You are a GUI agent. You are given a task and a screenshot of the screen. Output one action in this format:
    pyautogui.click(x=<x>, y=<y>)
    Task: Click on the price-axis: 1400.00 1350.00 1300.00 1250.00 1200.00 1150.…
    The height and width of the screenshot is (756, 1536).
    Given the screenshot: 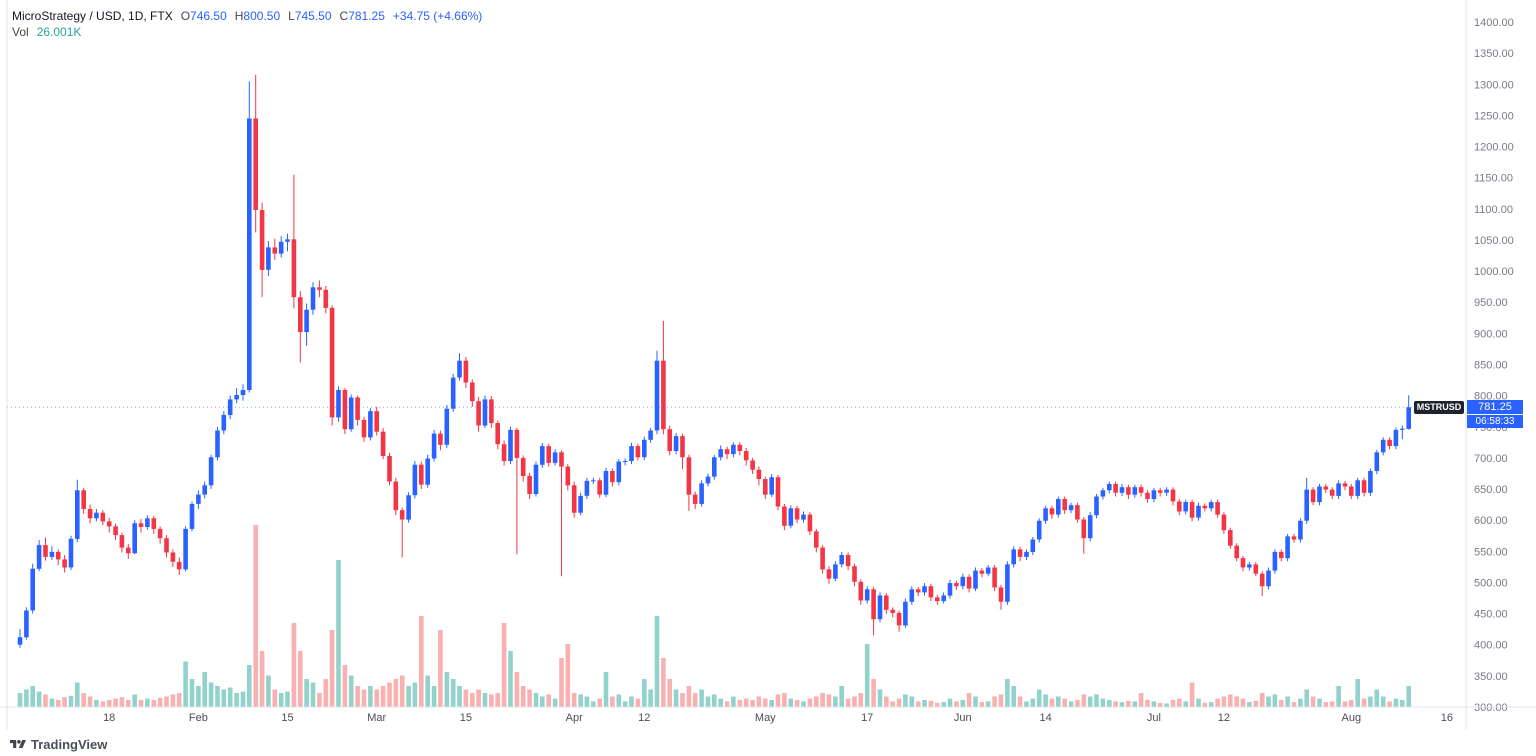 What is the action you would take?
    pyautogui.click(x=1489, y=365)
    